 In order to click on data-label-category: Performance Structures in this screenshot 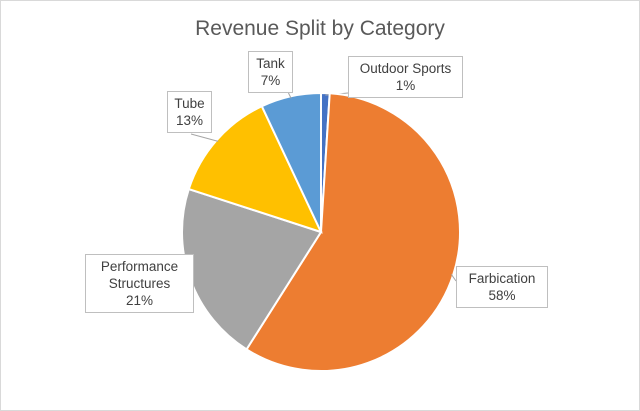, I will do `click(139, 275)`.